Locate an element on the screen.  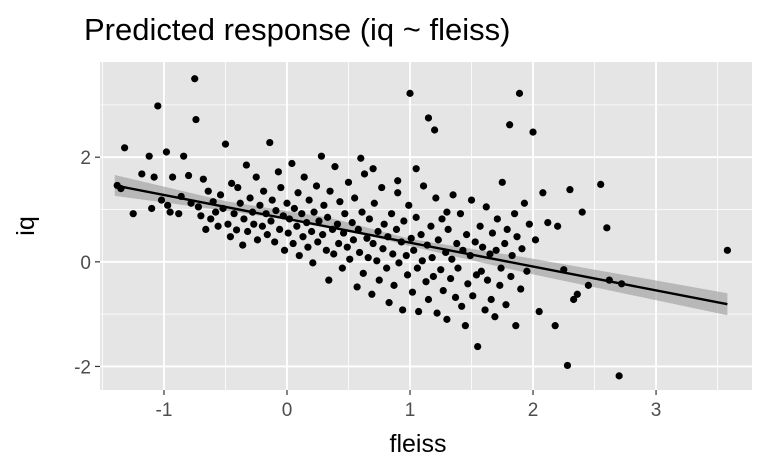
chart-title: Predicted response (iq ~ fleiss) is located at coordinates (297, 29).